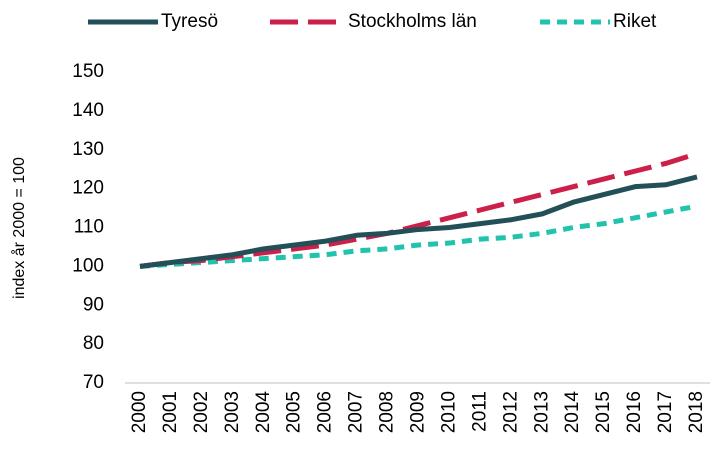 Image resolution: width=712 pixels, height=452 pixels. What do you see at coordinates (541, 412) in the screenshot?
I see `x-tick-label: 2013` at bounding box center [541, 412].